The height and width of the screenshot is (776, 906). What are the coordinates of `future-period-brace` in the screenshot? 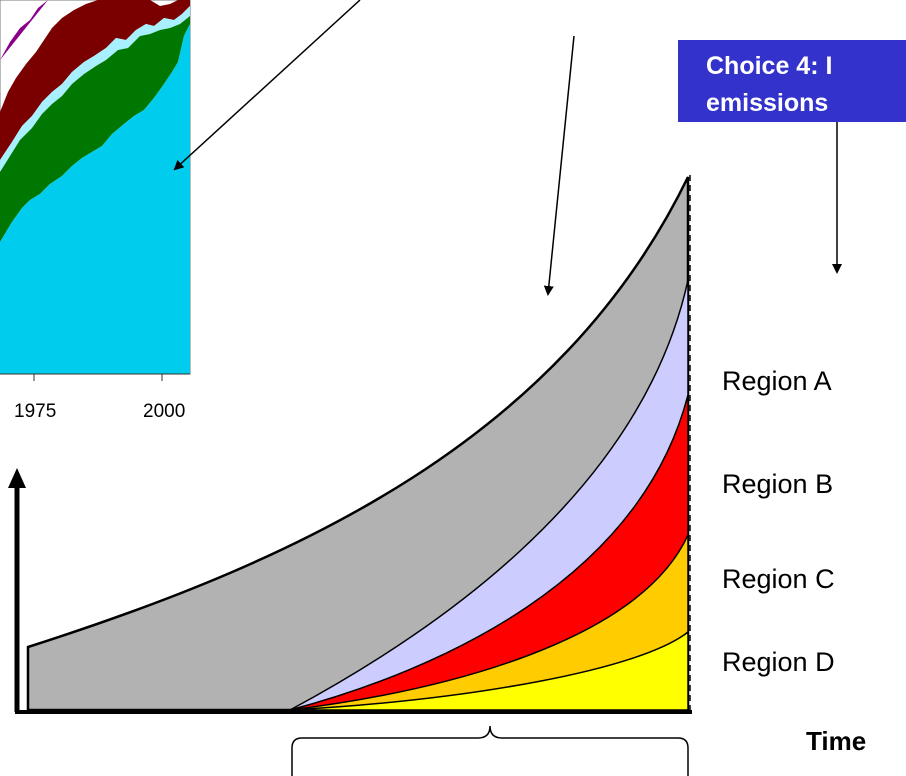 It's located at (490, 750).